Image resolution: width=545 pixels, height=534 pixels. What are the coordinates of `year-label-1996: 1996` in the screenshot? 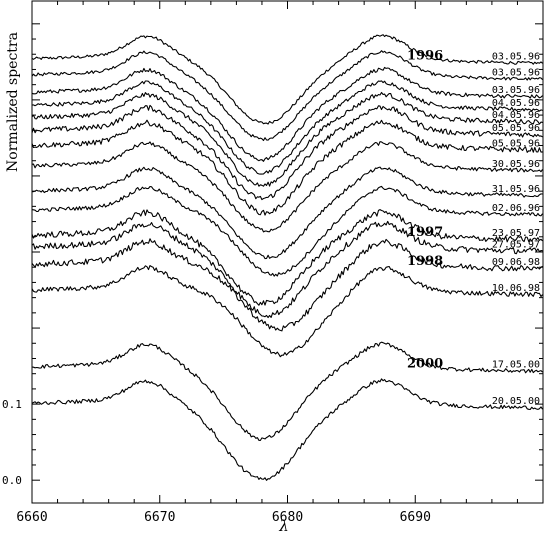 It's located at (425, 56).